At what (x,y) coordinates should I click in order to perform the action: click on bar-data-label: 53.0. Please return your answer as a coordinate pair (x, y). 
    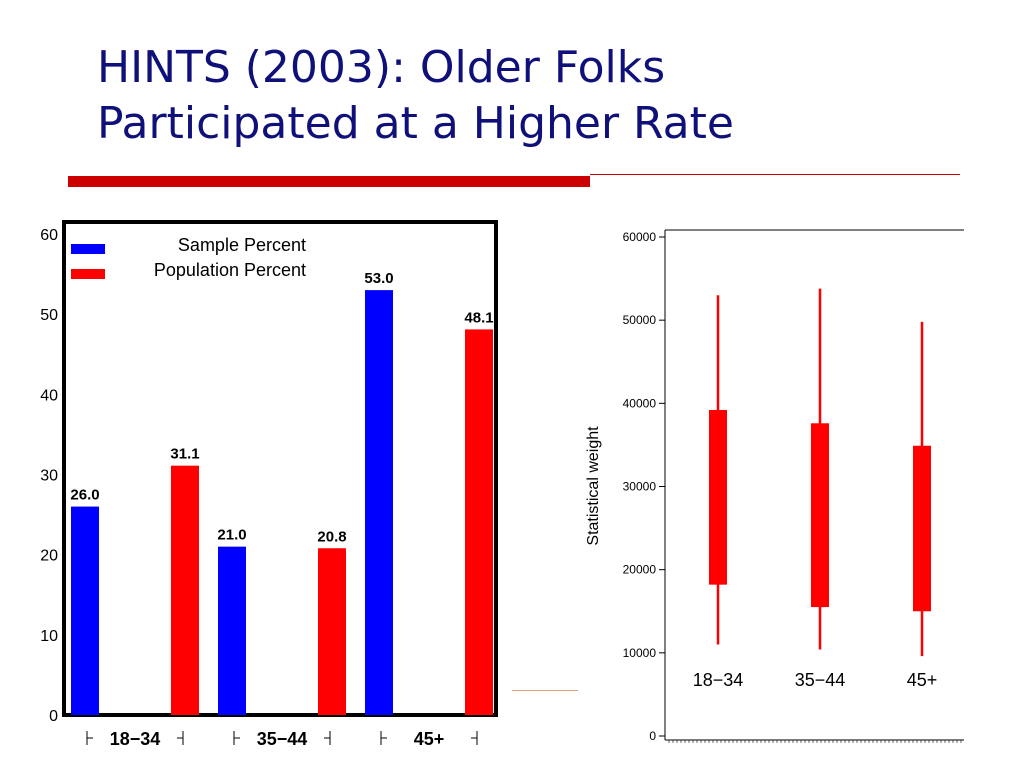
    Looking at the image, I should click on (378, 278).